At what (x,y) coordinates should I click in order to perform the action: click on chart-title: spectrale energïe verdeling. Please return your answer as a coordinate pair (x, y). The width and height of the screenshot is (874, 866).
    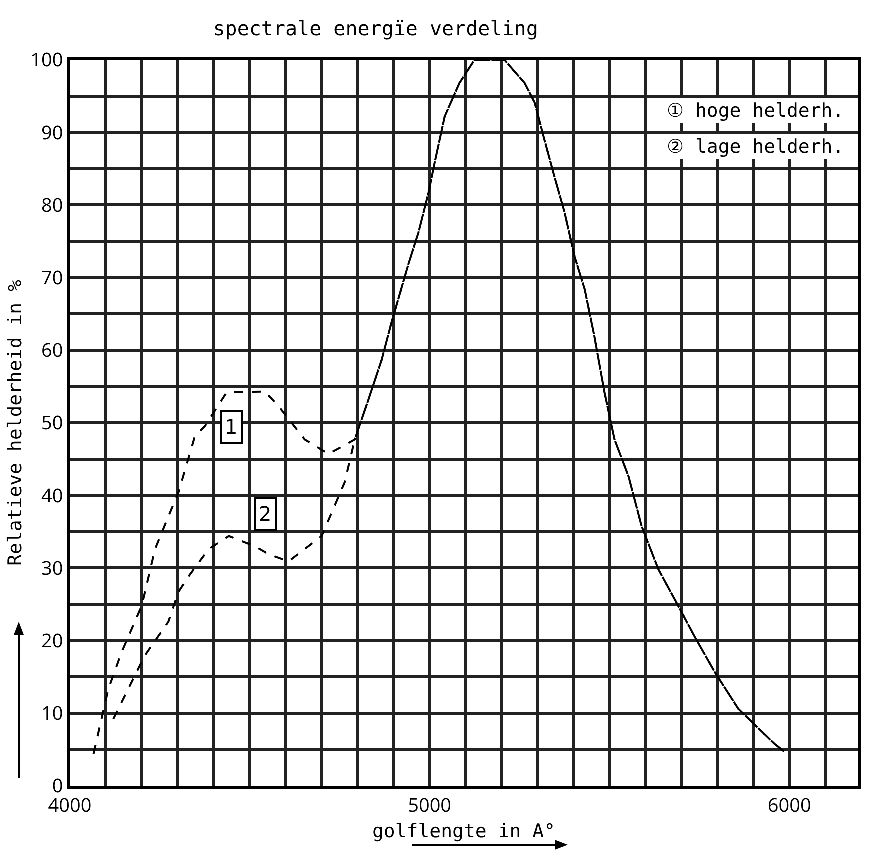
    Looking at the image, I should click on (375, 28).